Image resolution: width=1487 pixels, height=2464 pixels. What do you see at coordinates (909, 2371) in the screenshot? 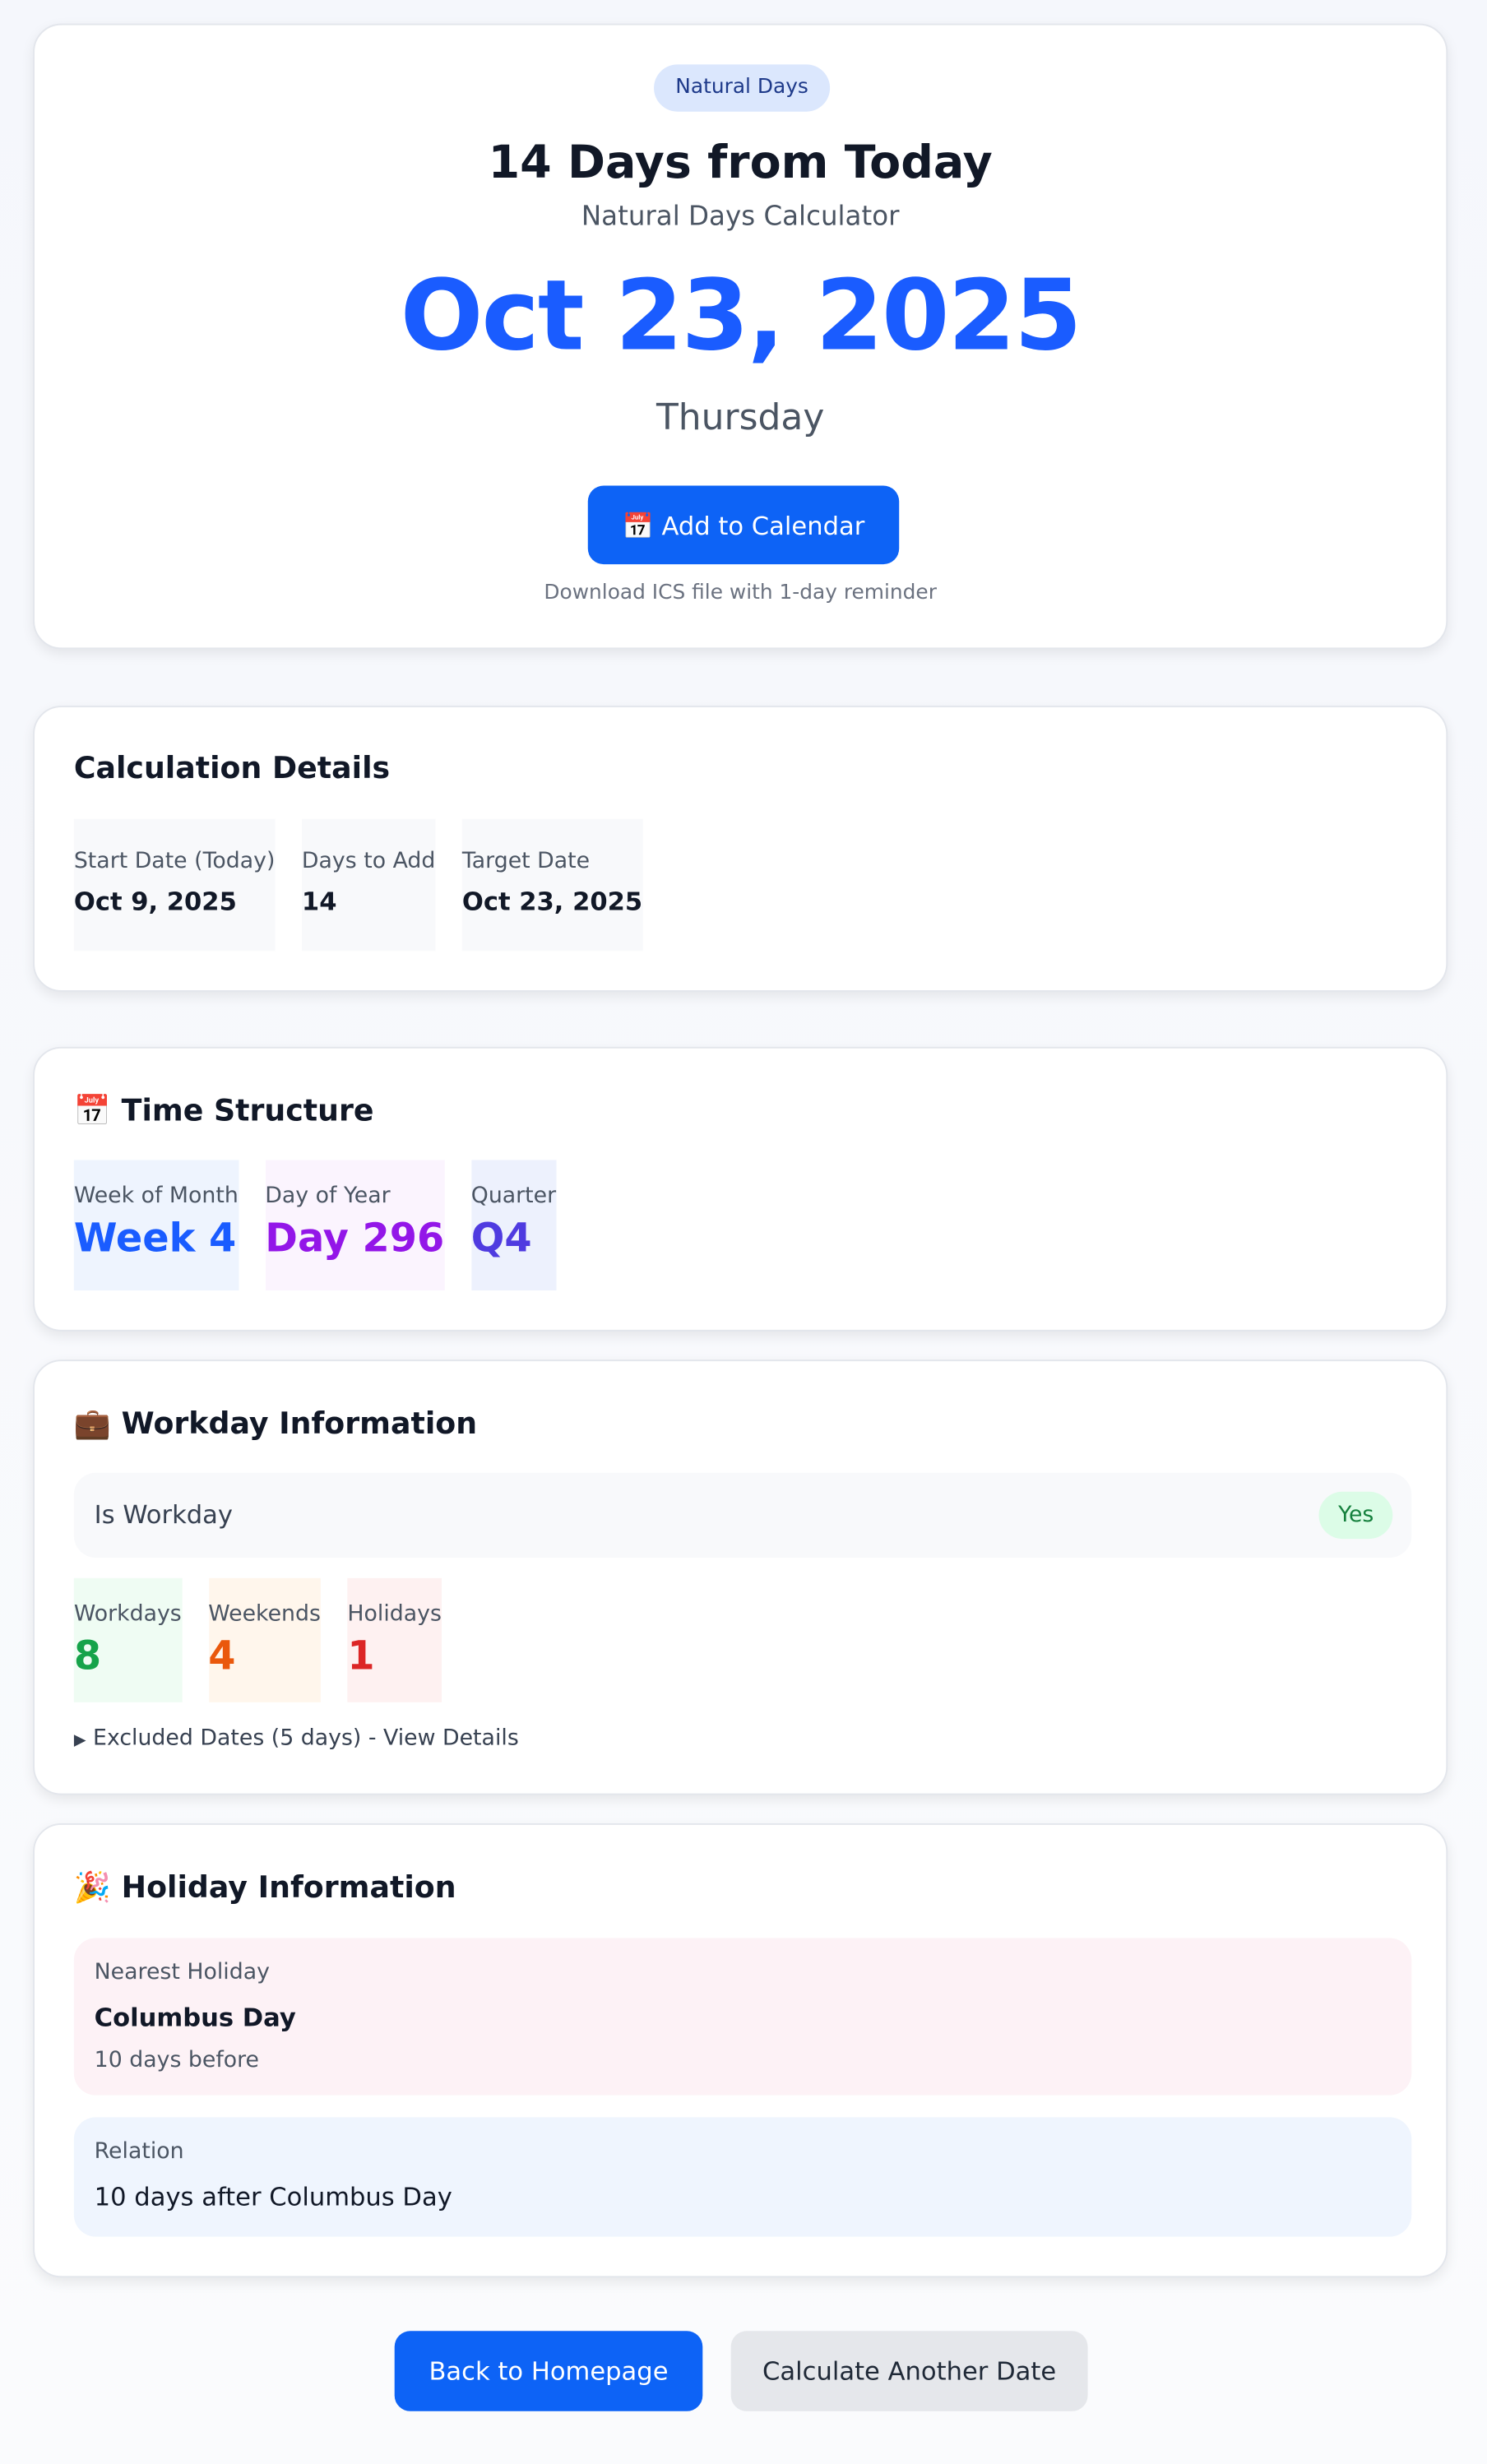
I see `again-button: Calculate Another Date` at bounding box center [909, 2371].